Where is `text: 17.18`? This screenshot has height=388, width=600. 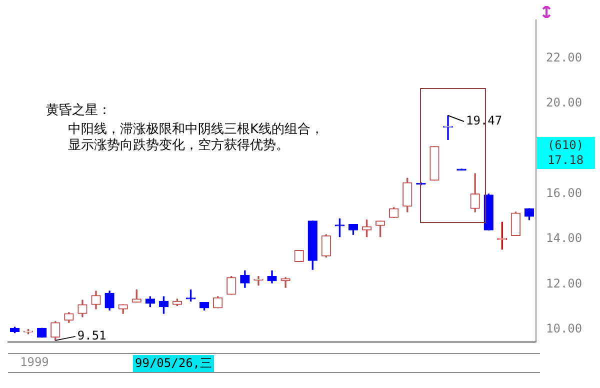
text: 17.18 is located at coordinates (565, 160).